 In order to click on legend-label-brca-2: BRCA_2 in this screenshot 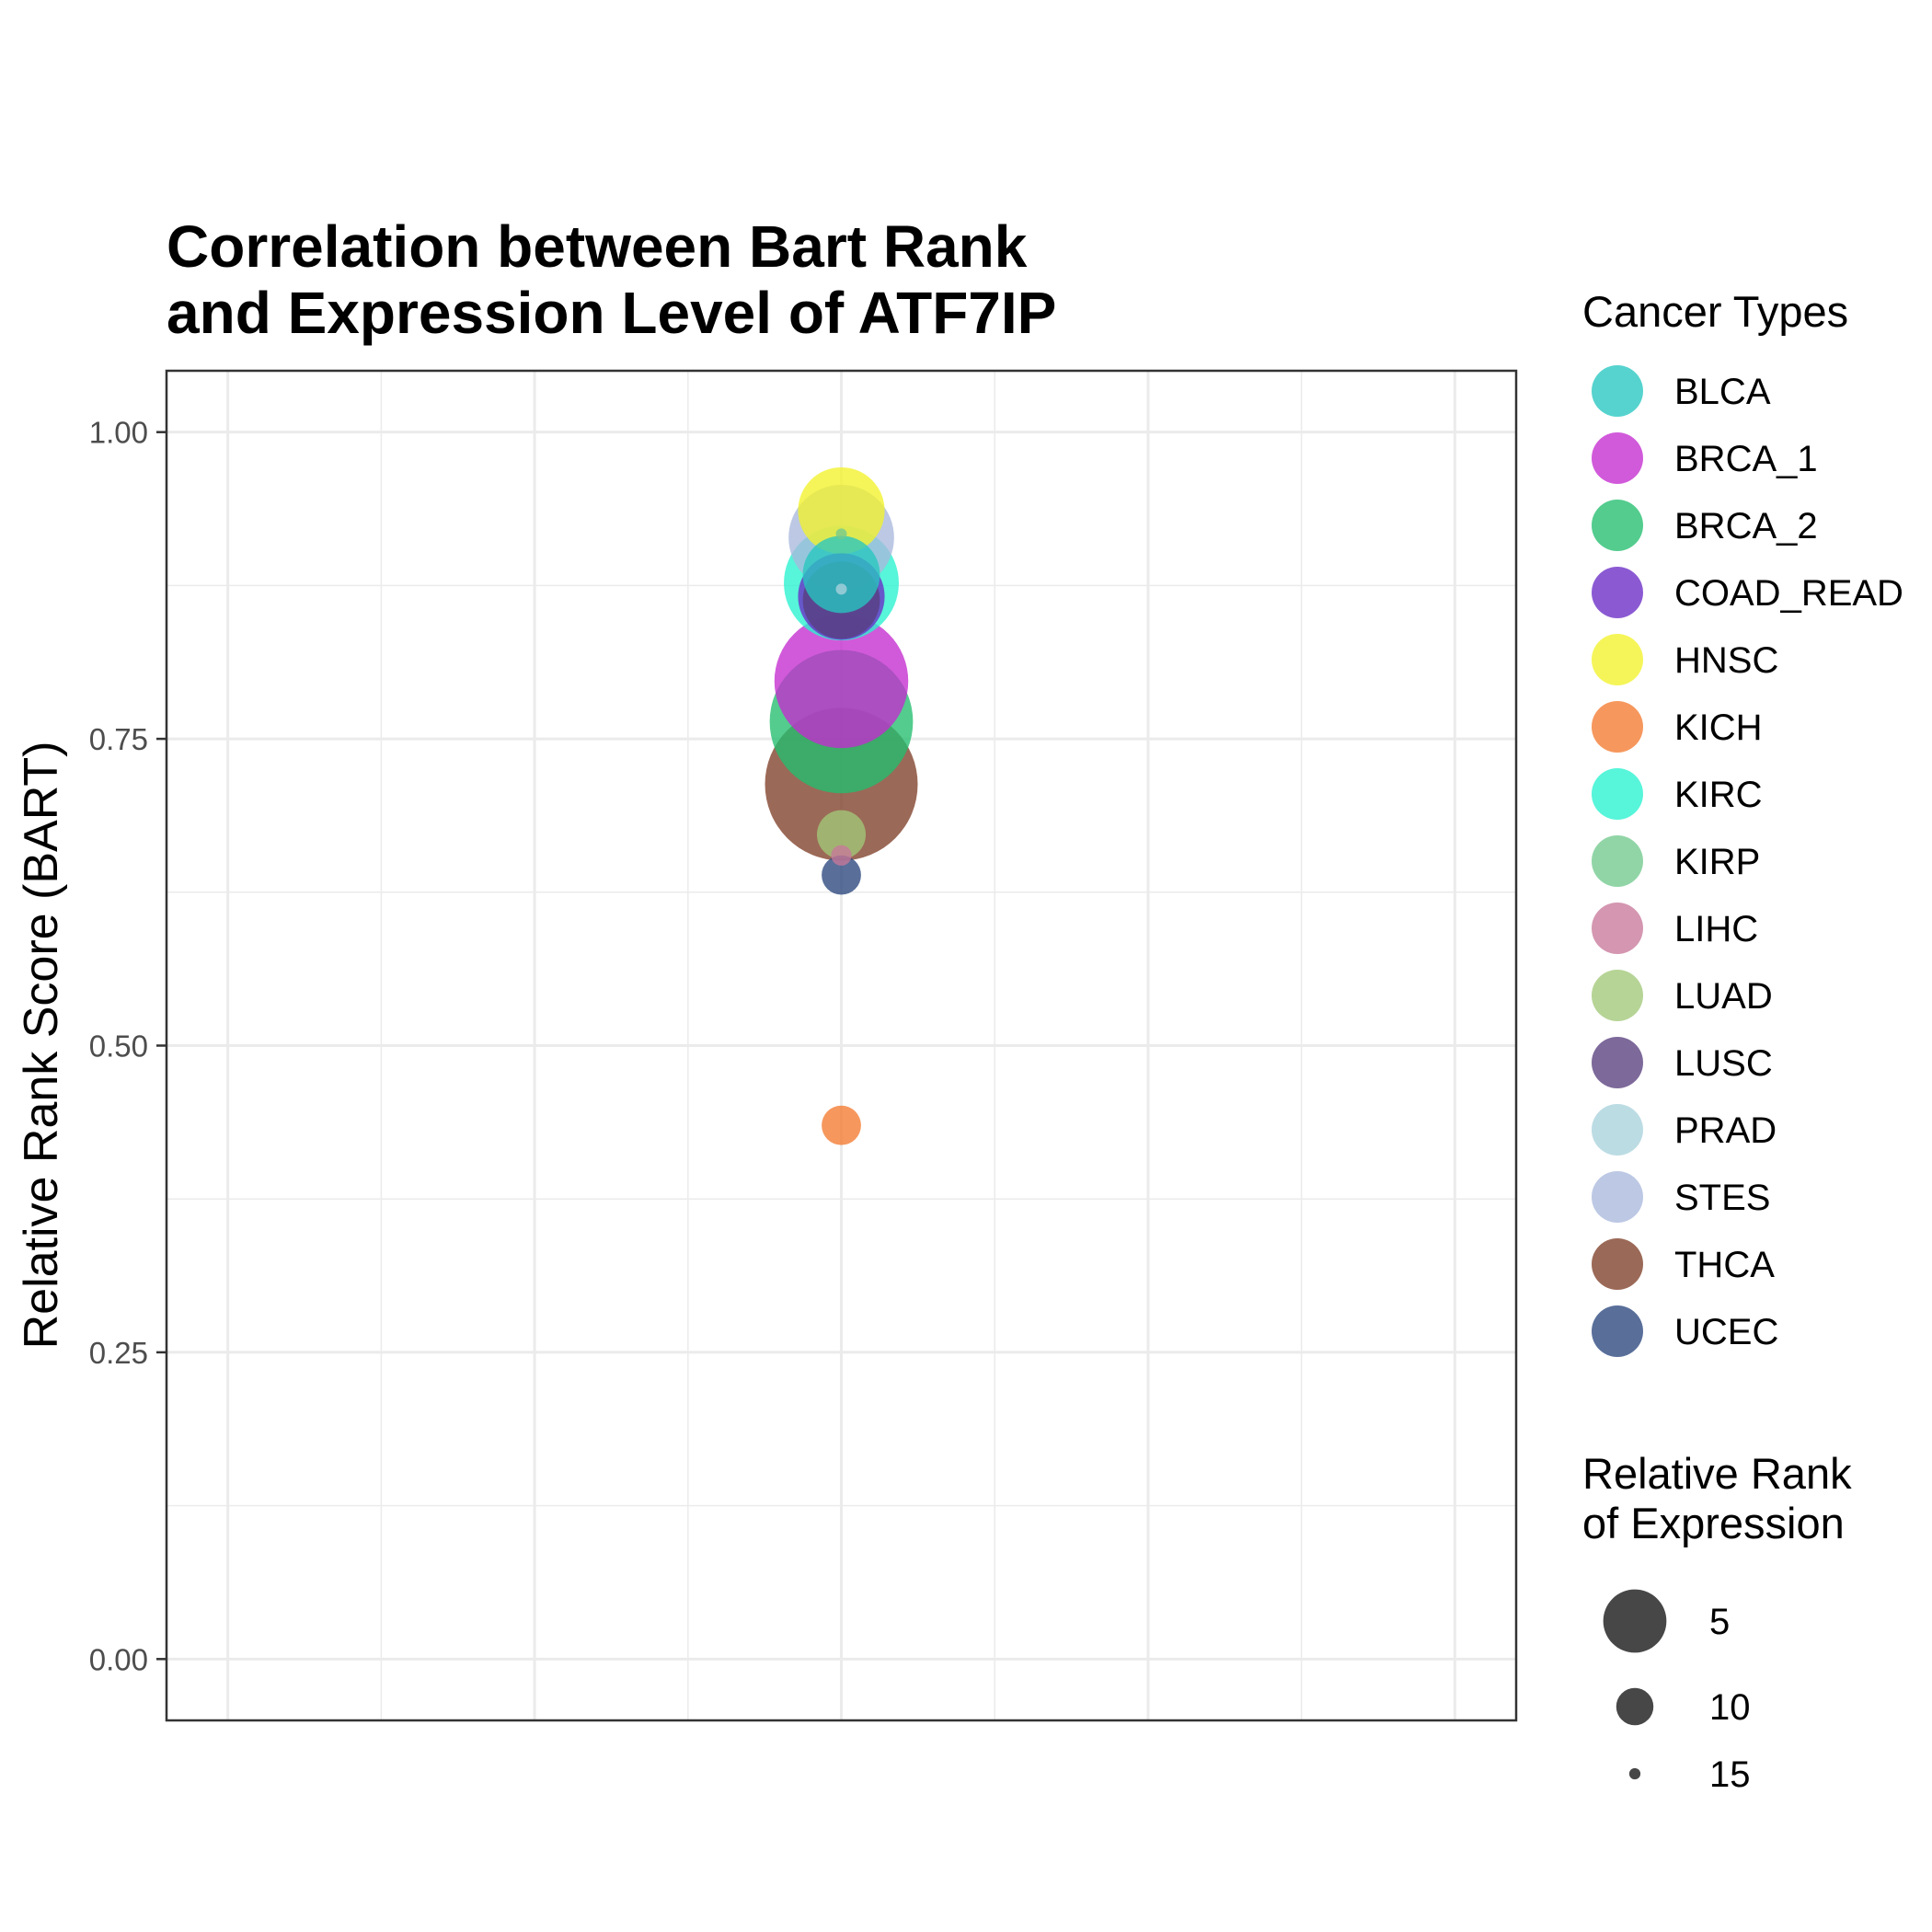, I will do `click(1746, 526)`.